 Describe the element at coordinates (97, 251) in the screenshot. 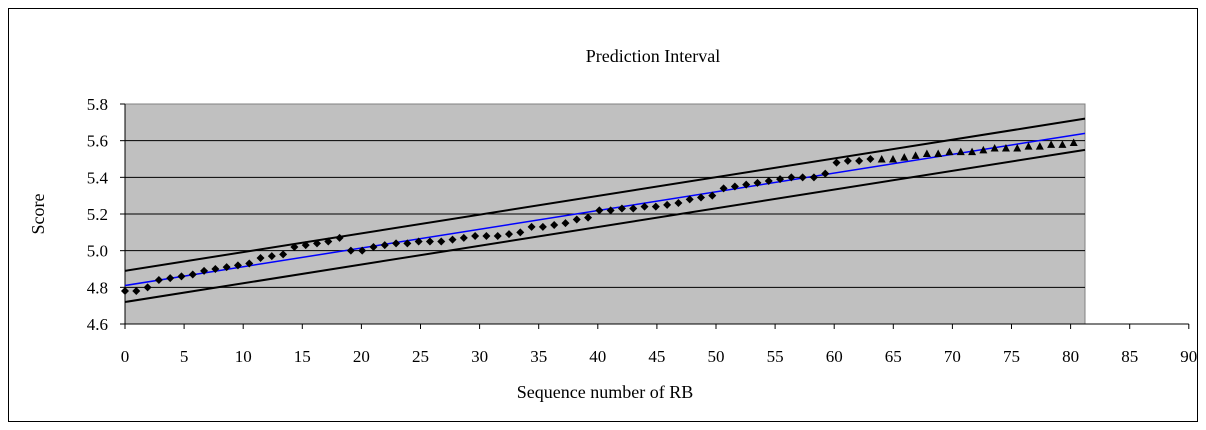

I see `y-tick-label: 5.0` at that location.